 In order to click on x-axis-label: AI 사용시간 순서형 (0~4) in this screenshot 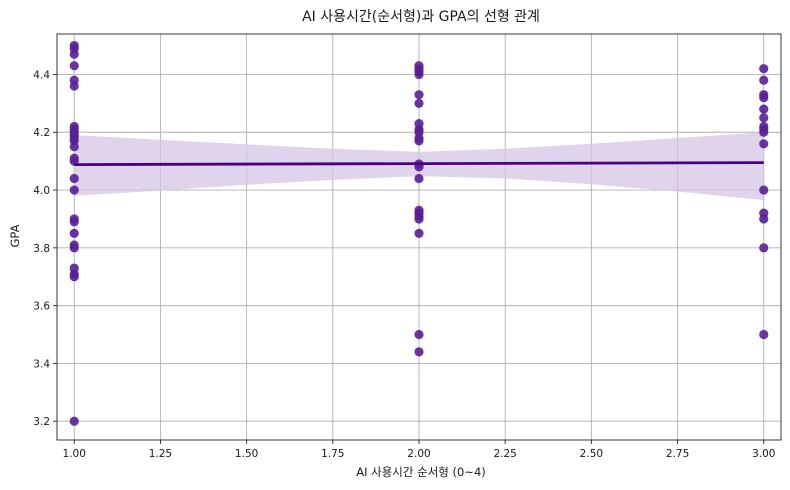, I will do `click(421, 472)`.